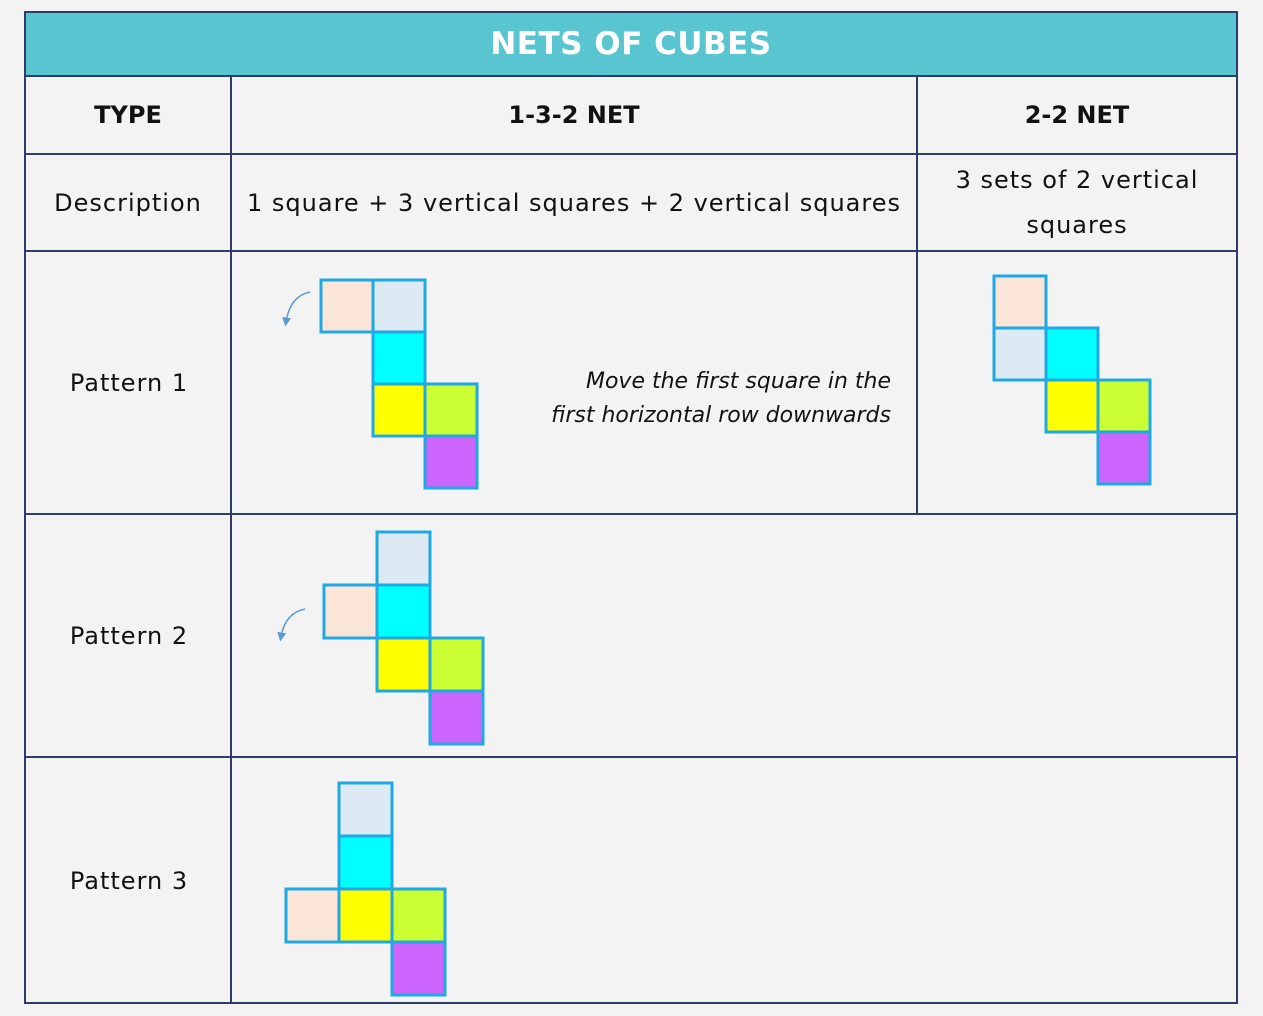 This screenshot has height=1016, width=1263. What do you see at coordinates (631, 45) in the screenshot?
I see `table-title: NETS OF CUBES` at bounding box center [631, 45].